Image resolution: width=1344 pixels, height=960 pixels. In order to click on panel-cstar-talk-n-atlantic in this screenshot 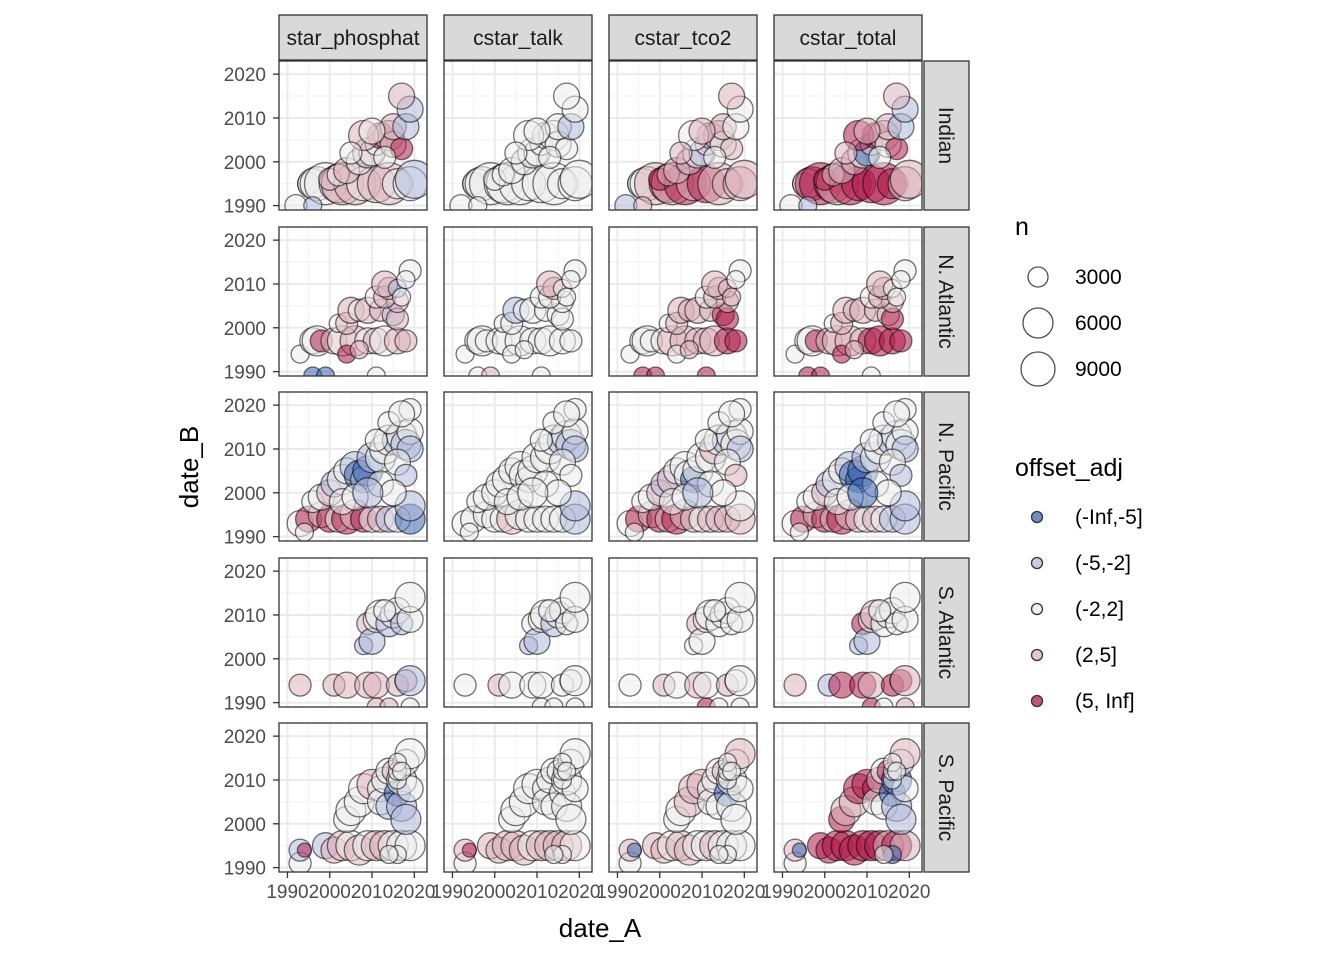, I will do `click(518, 301)`.